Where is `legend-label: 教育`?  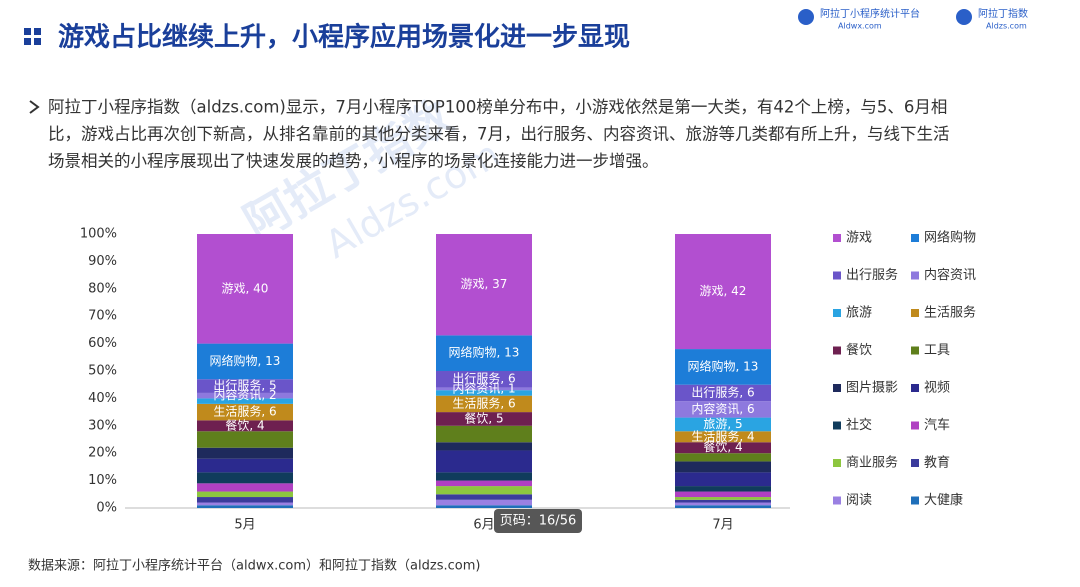 legend-label: 教育 is located at coordinates (937, 463).